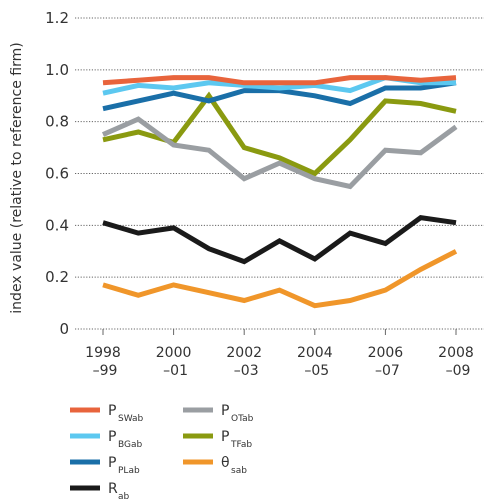 The width and height of the screenshot is (489, 502). I want to click on y-tick-label: 0, so click(64, 329).